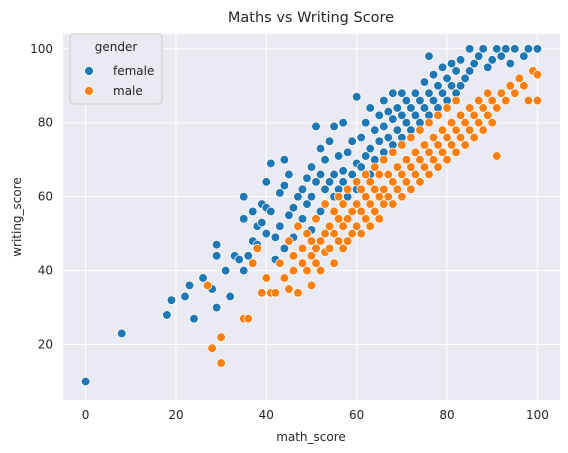 This screenshot has height=453, width=568. I want to click on y-tick-label: 80, so click(45, 123).